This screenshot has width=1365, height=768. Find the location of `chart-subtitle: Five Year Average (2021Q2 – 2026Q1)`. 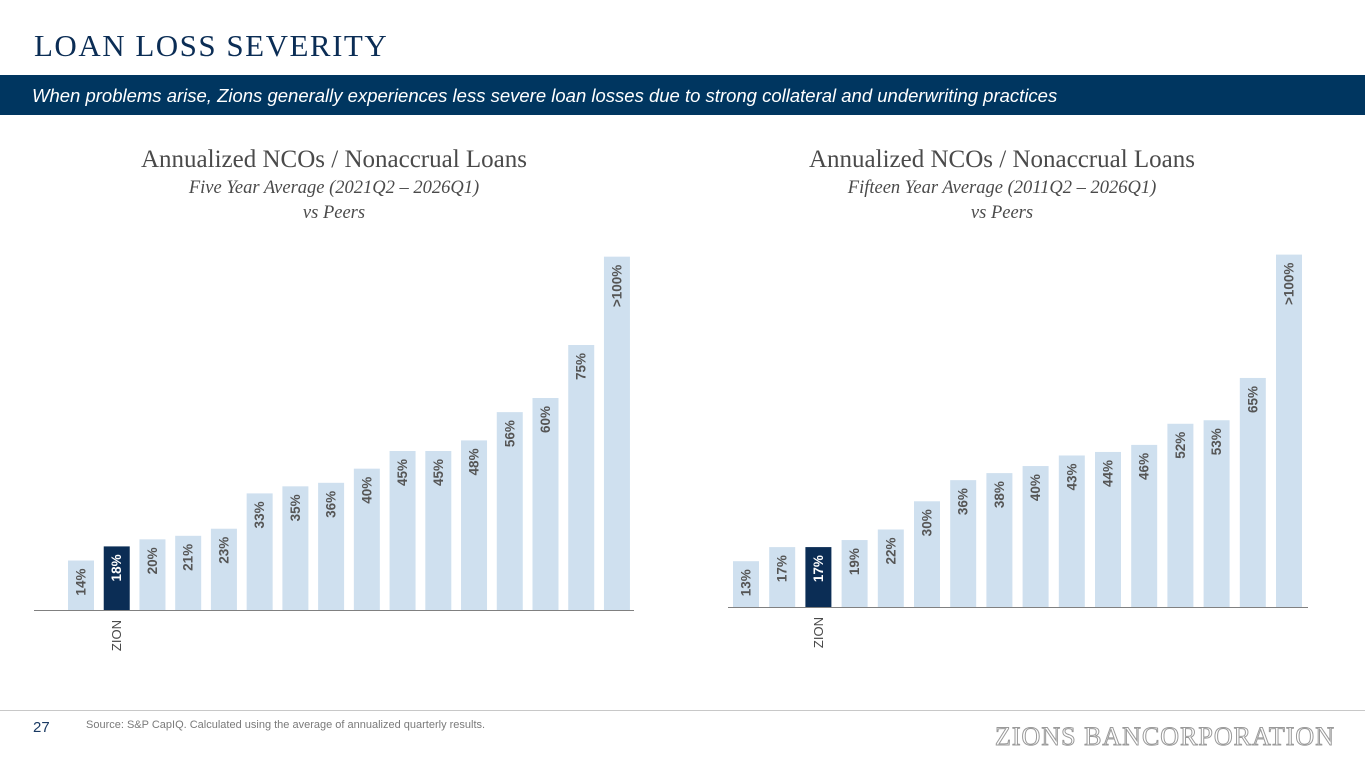

chart-subtitle: Five Year Average (2021Q2 – 2026Q1) is located at coordinates (334, 188).